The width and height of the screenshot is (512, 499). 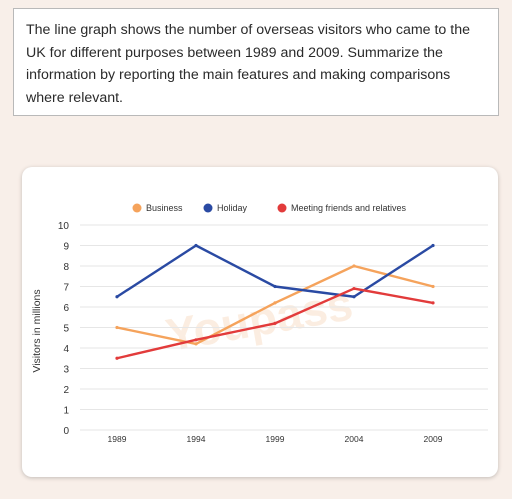 What do you see at coordinates (66, 349) in the screenshot?
I see `y-tick-label: 4` at bounding box center [66, 349].